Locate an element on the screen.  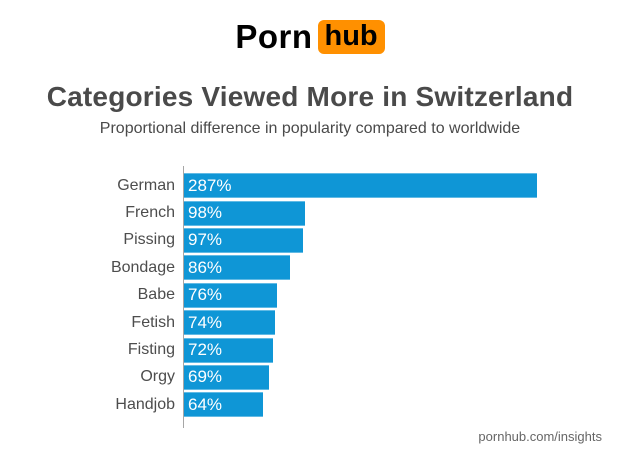
chart-row: Pissing 97% is located at coordinates (310, 240).